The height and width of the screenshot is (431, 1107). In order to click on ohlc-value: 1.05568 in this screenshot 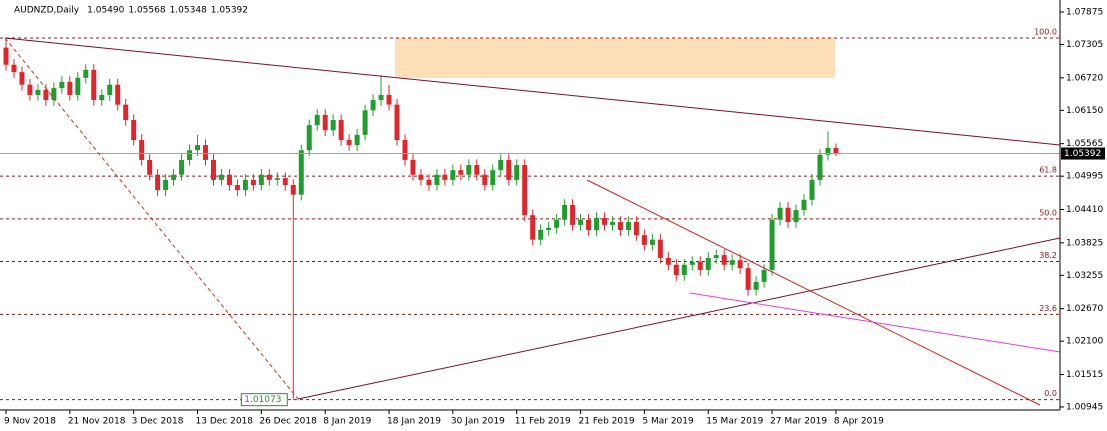, I will do `click(146, 11)`.